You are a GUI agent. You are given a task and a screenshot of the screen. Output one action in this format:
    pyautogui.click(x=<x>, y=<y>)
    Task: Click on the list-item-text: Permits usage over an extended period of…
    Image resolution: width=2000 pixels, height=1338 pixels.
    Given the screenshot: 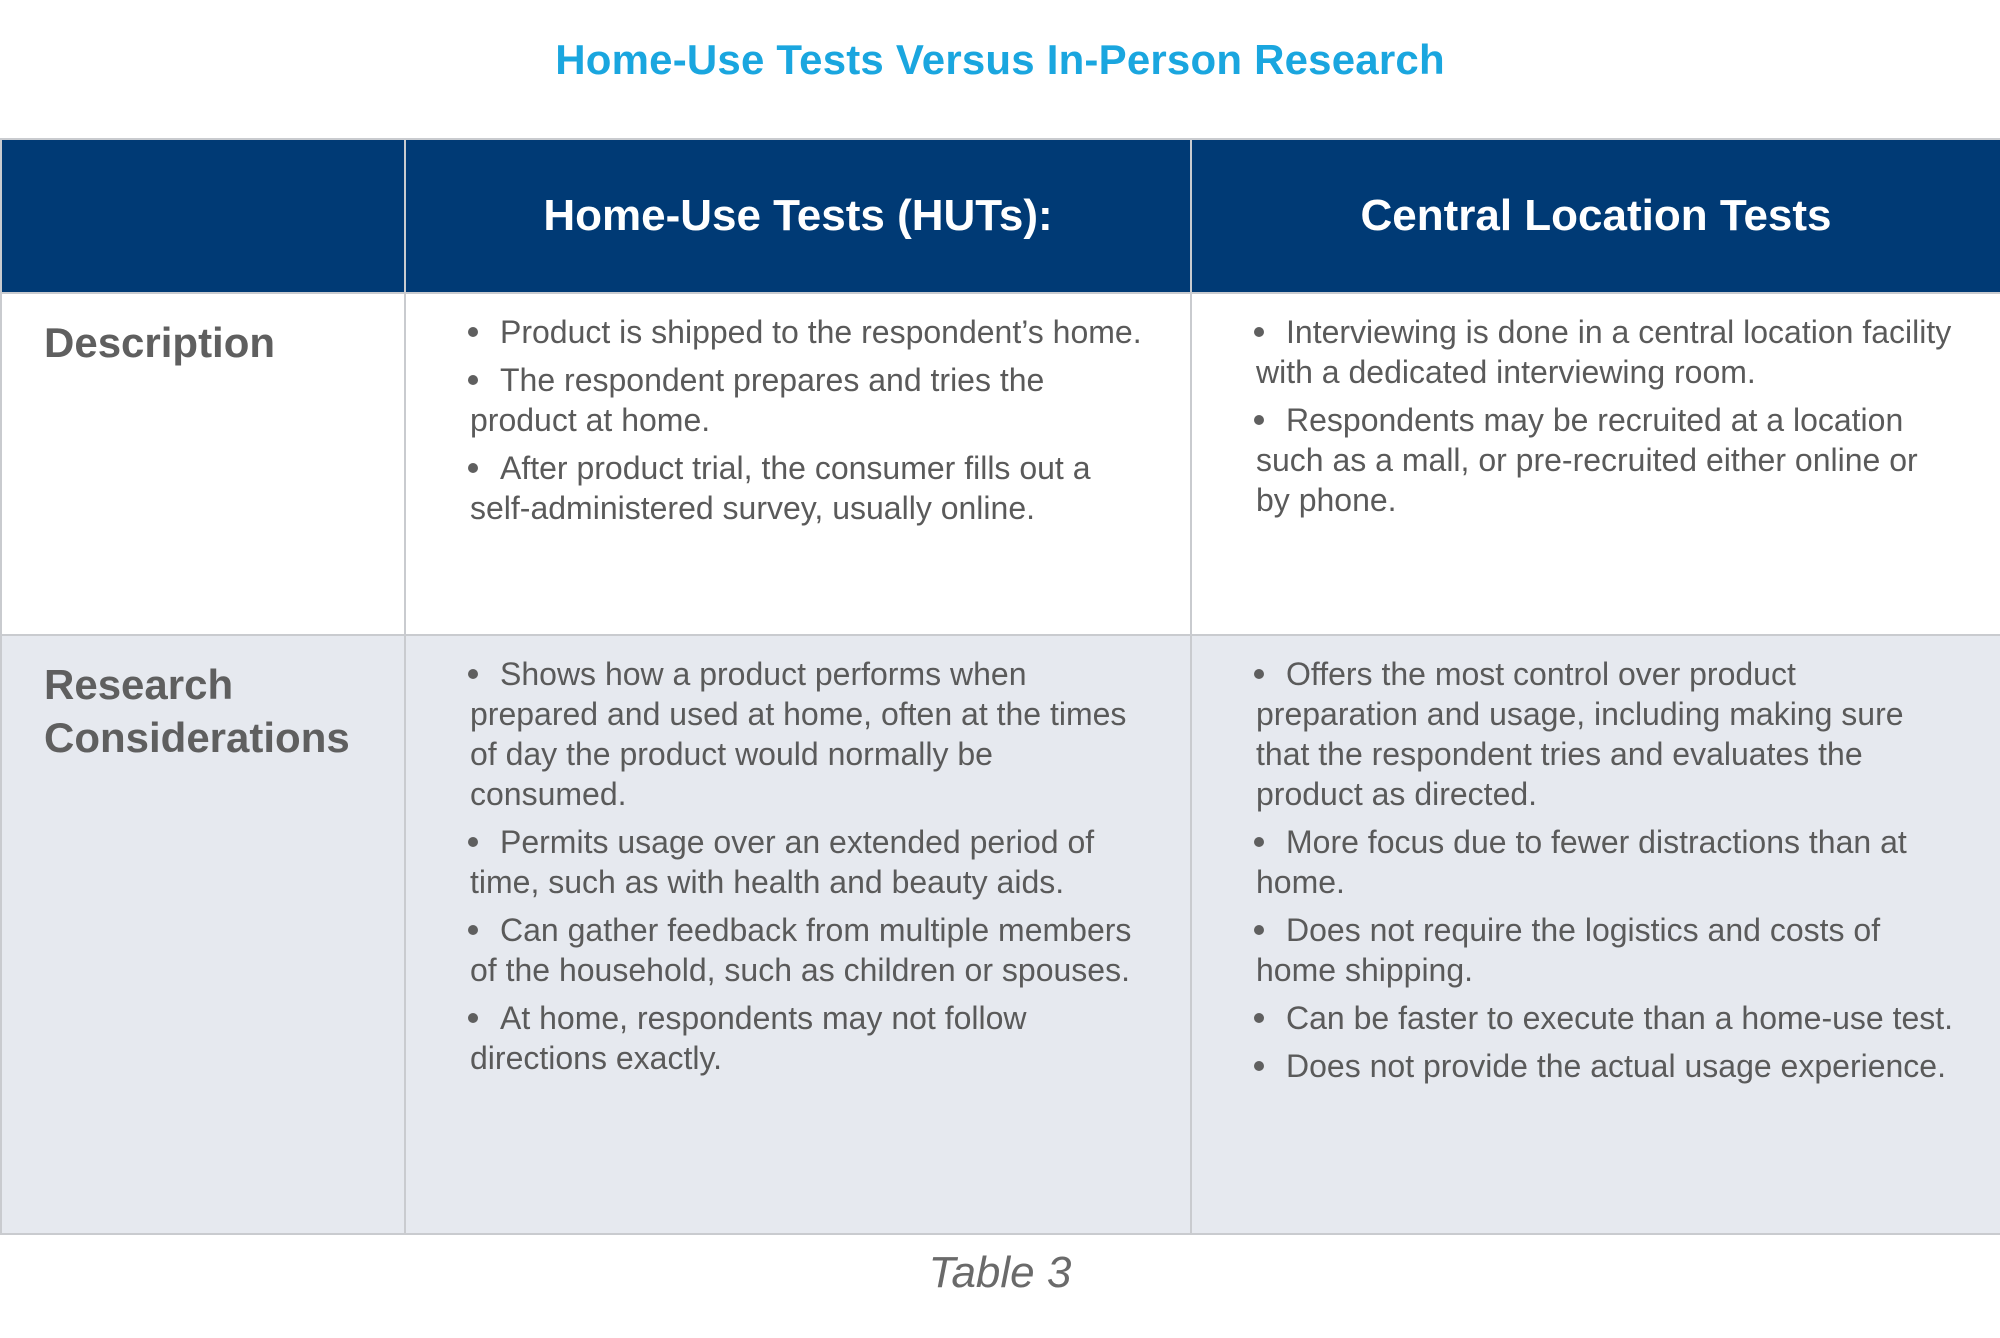 What is the action you would take?
    pyautogui.click(x=782, y=862)
    